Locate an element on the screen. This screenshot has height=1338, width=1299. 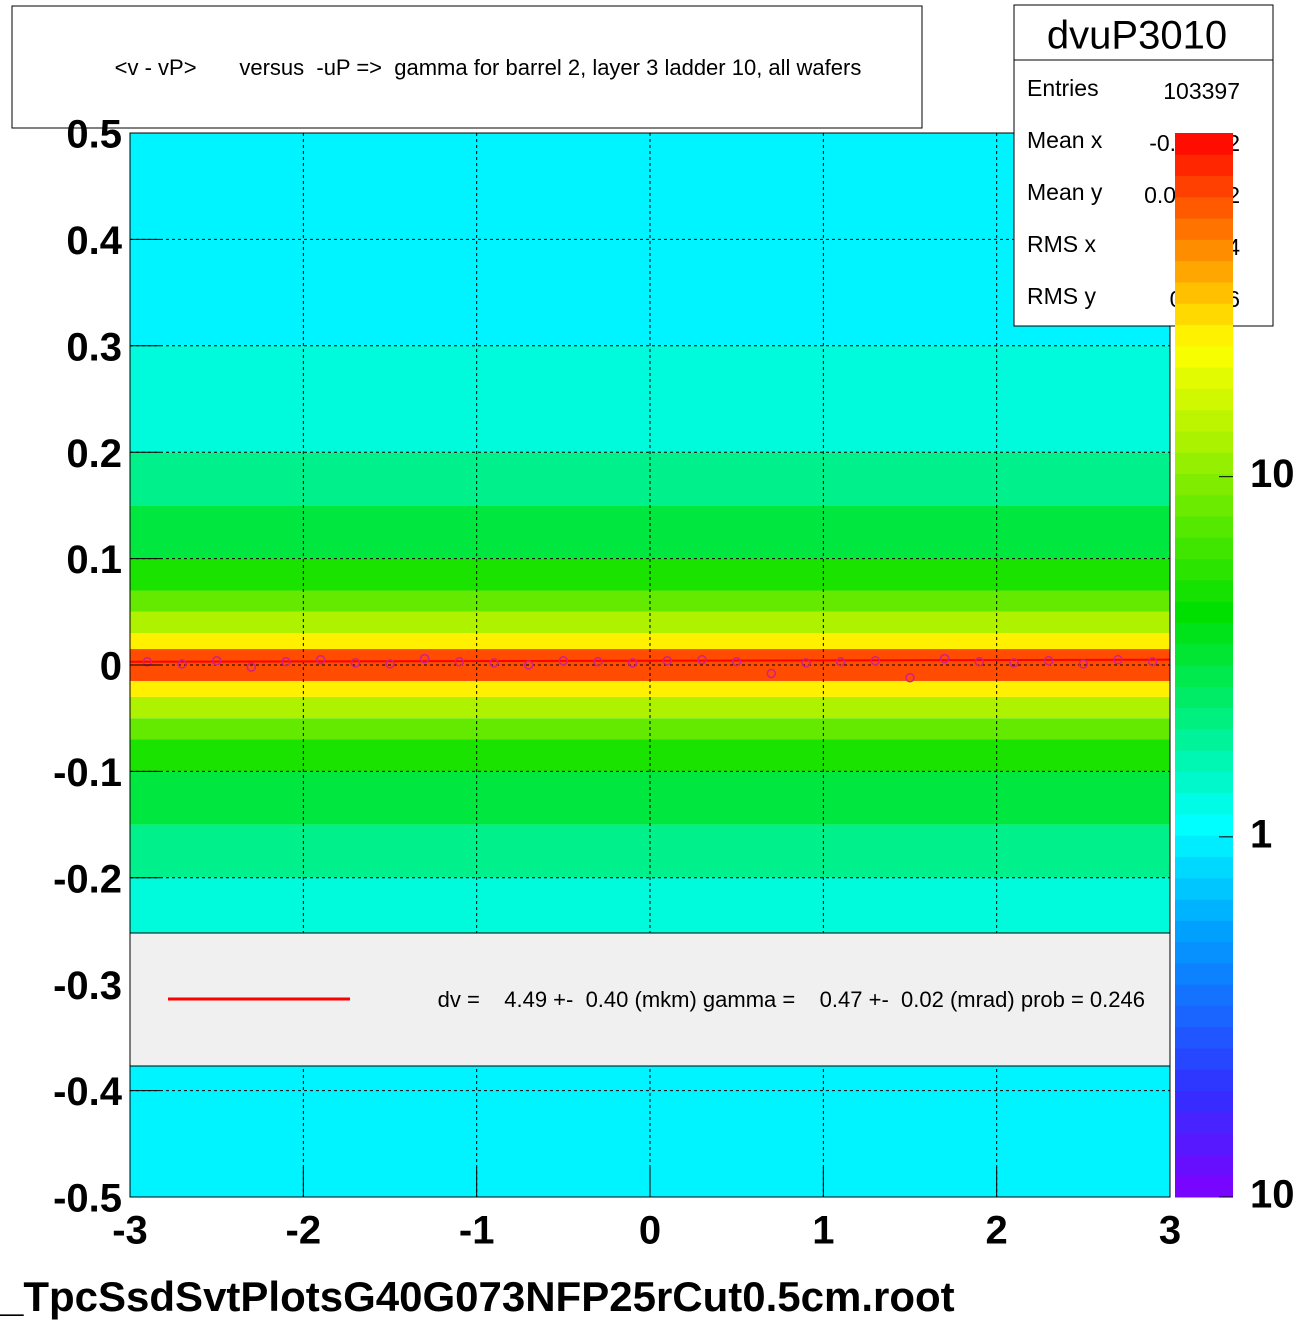
y-tick-label: -0.1 is located at coordinates (87, 773).